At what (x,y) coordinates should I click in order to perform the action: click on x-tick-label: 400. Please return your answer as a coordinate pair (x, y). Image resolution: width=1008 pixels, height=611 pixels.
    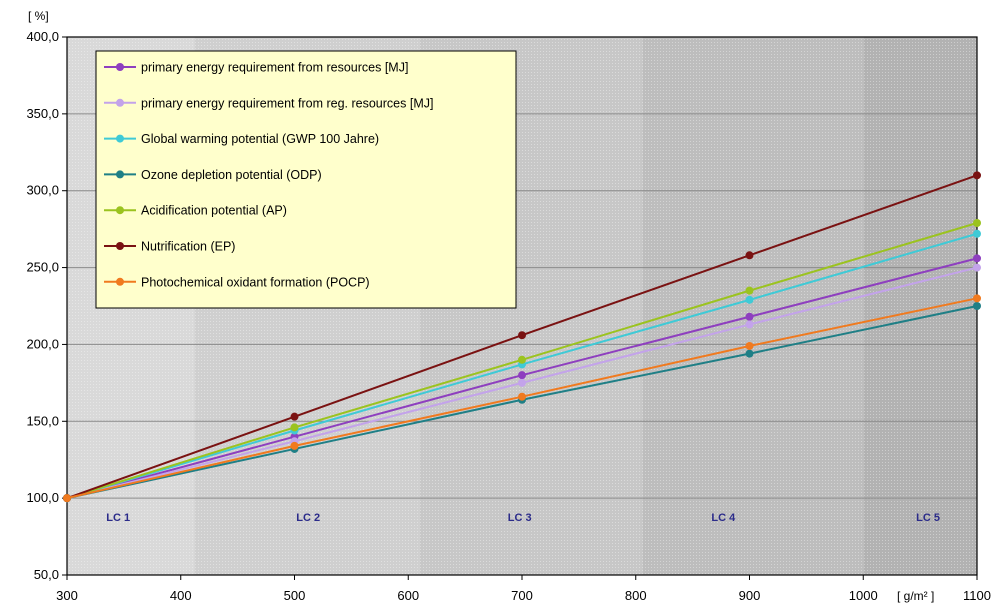
    Looking at the image, I should click on (181, 595).